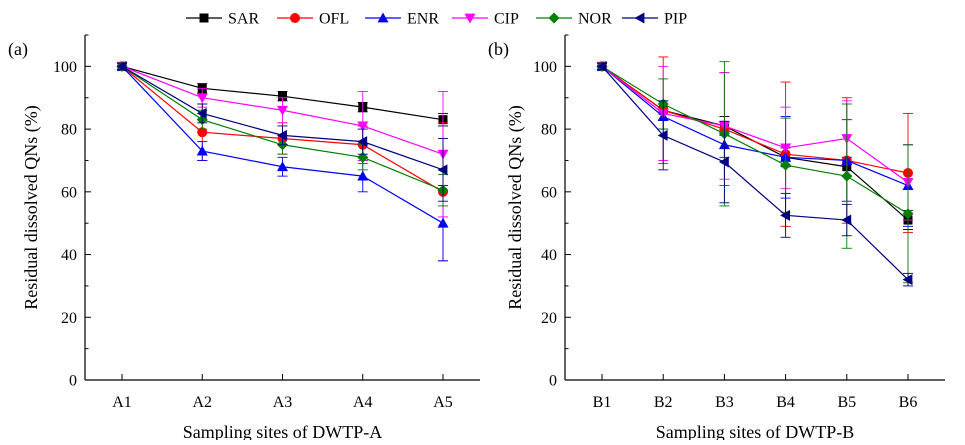 The image size is (965, 445). I want to click on series-line-sar, so click(755, 143).